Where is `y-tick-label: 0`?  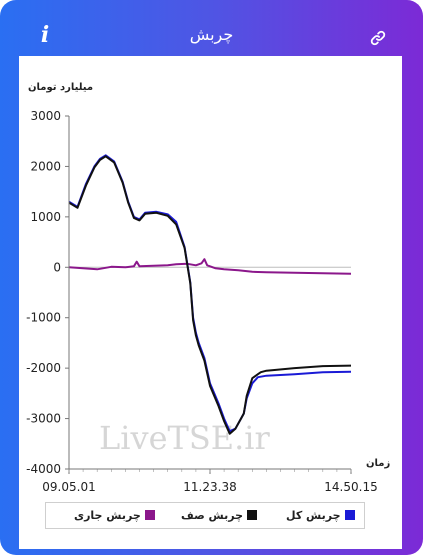 y-tick-label: 0 is located at coordinates (57, 267).